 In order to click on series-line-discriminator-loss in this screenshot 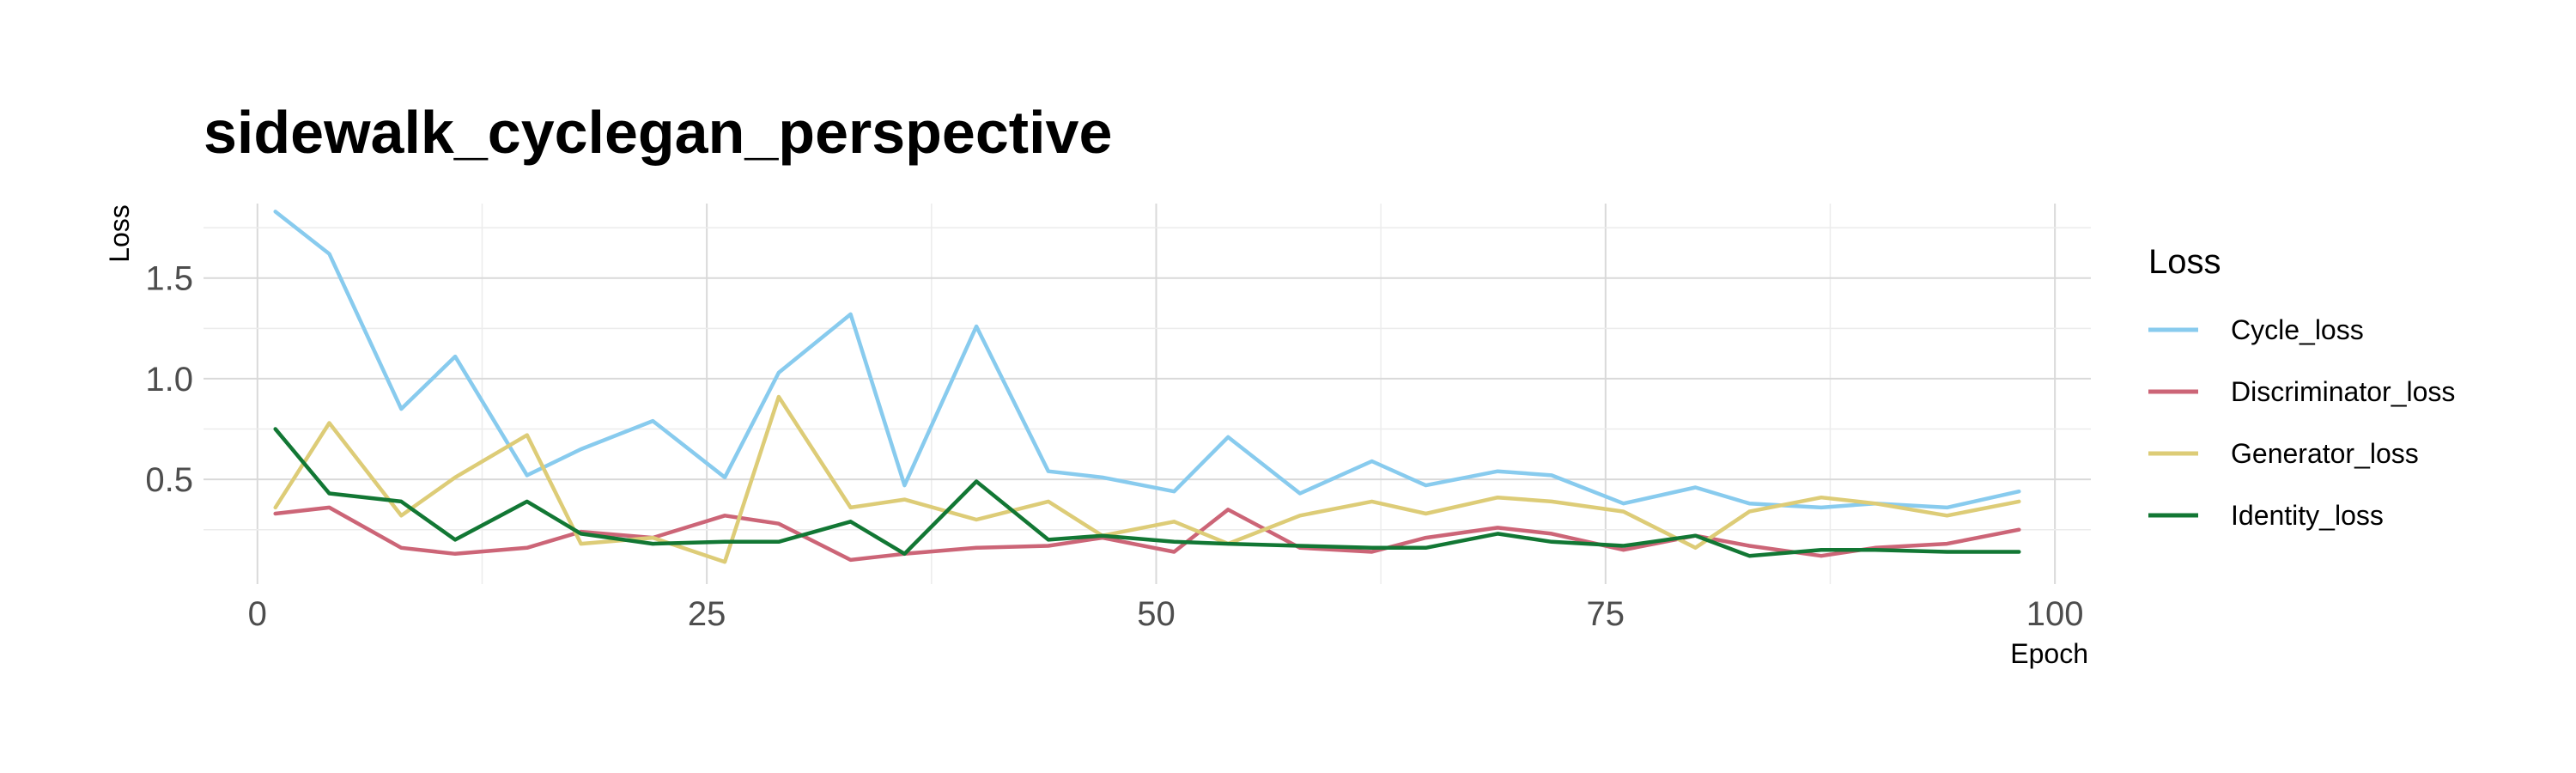, I will do `click(1147, 534)`.